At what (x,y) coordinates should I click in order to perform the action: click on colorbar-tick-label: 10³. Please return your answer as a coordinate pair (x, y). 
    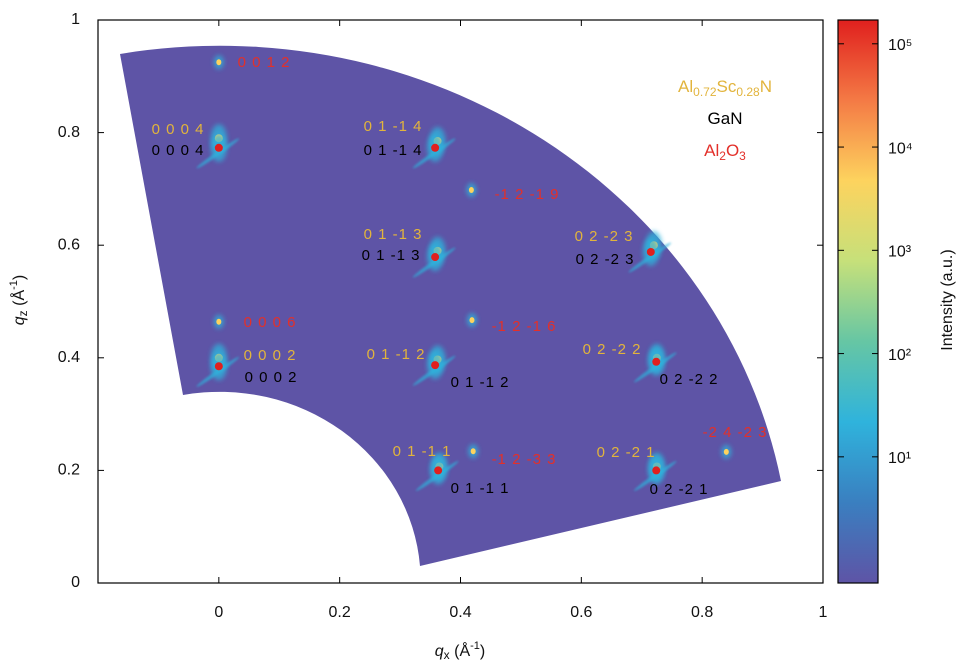
    Looking at the image, I should click on (900, 252).